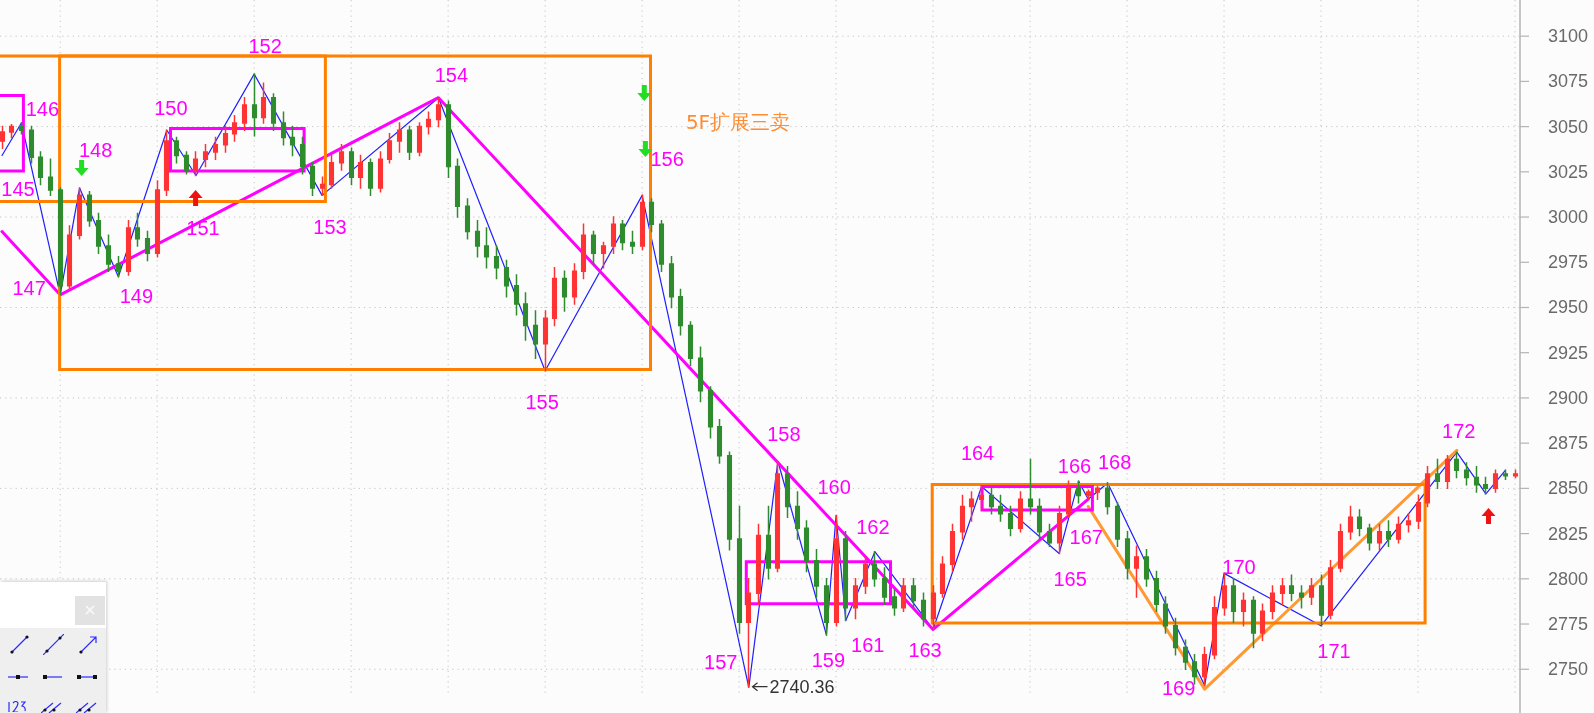 This screenshot has height=713, width=1594. What do you see at coordinates (136, 295) in the screenshot?
I see `annotation: 149` at bounding box center [136, 295].